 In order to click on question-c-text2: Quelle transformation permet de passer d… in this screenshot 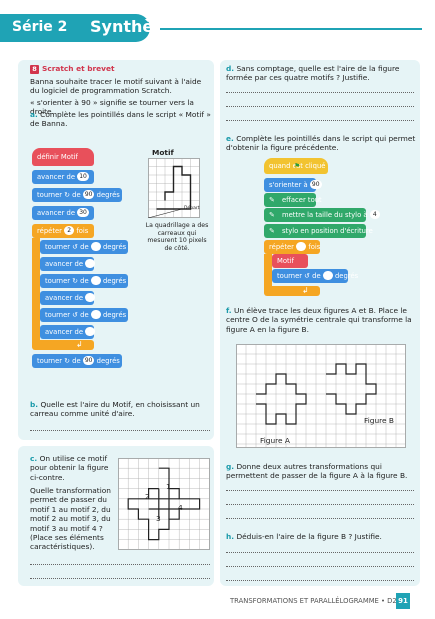, I will do `click(70, 519)`.